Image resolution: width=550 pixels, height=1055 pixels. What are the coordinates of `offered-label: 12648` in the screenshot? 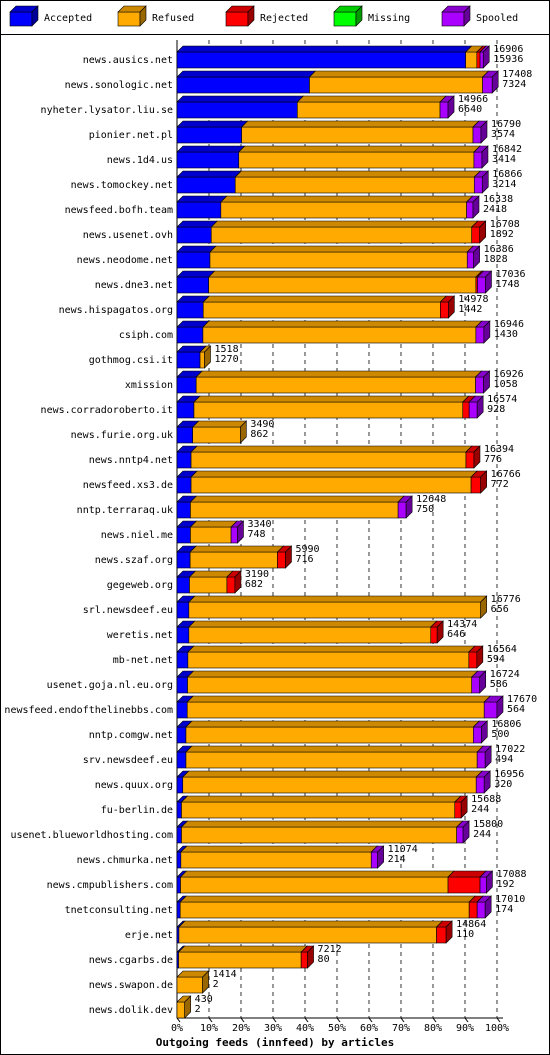 It's located at (431, 499).